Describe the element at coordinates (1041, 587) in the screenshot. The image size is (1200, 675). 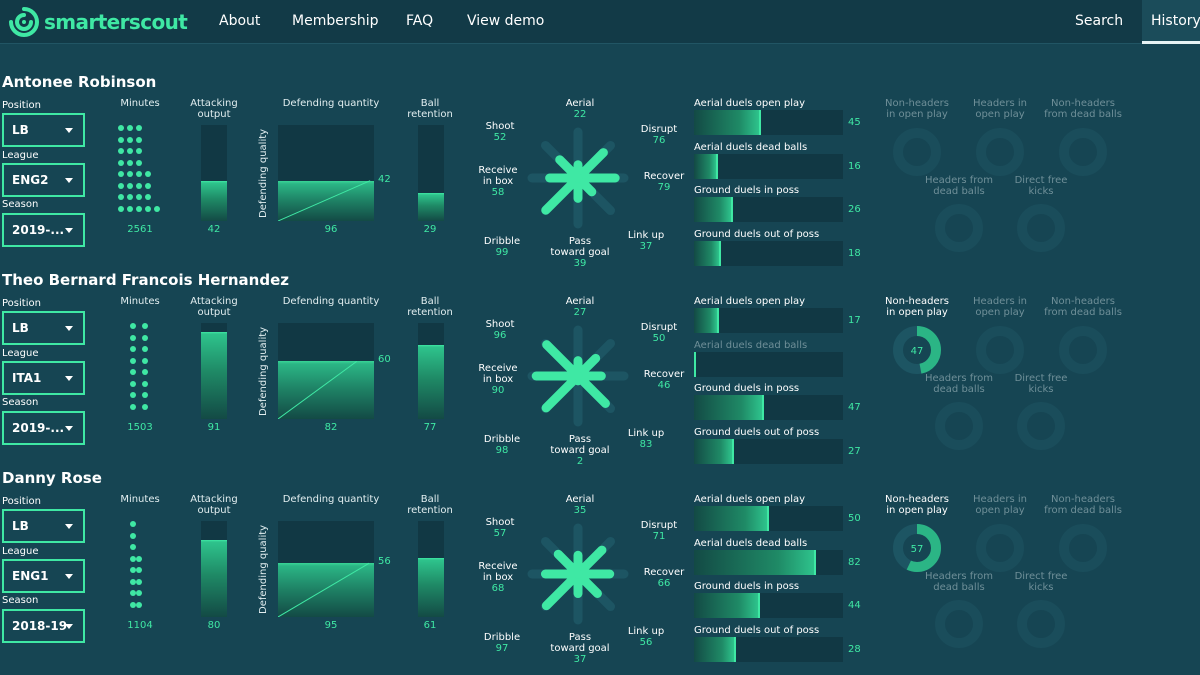
I see `dfk-label-line2: kicks` at that location.